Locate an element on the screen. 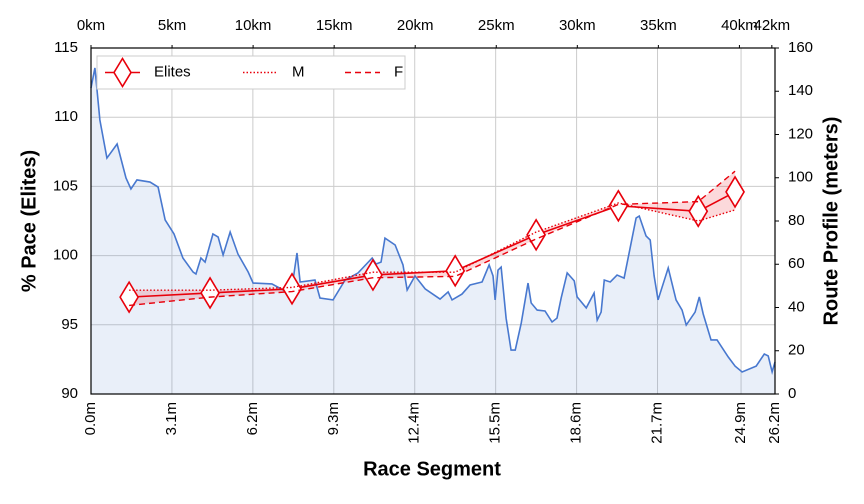 The height and width of the screenshot is (504, 864). x2-tick-label: 40km is located at coordinates (739, 25).